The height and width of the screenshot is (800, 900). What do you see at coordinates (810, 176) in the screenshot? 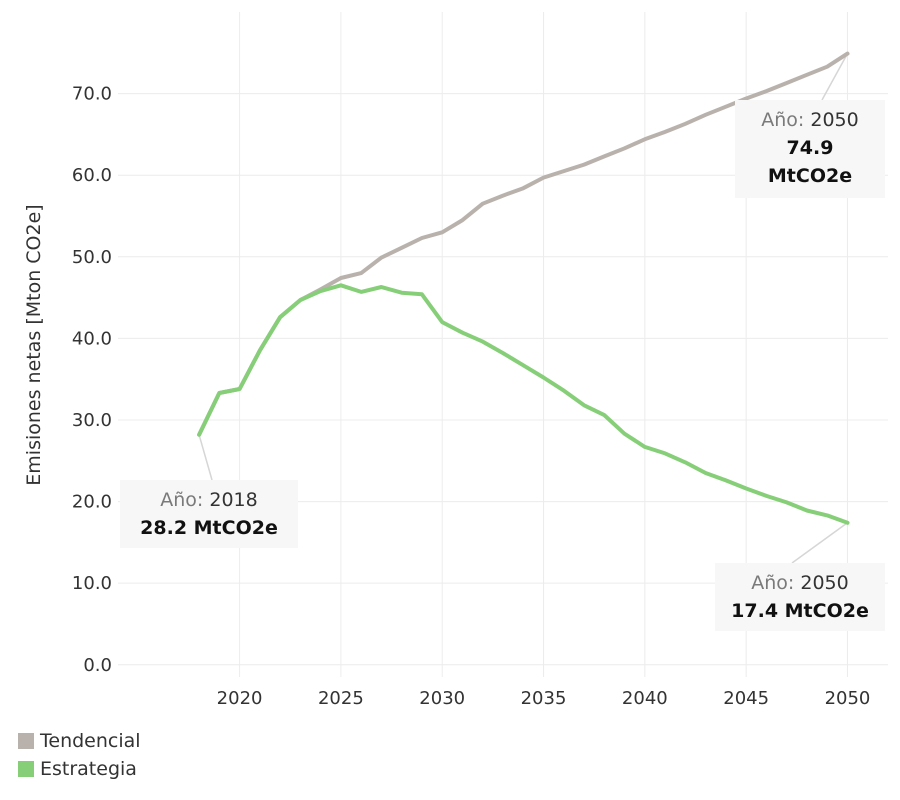
I see `annotation-tendencial-unit: MtCO2e` at bounding box center [810, 176].